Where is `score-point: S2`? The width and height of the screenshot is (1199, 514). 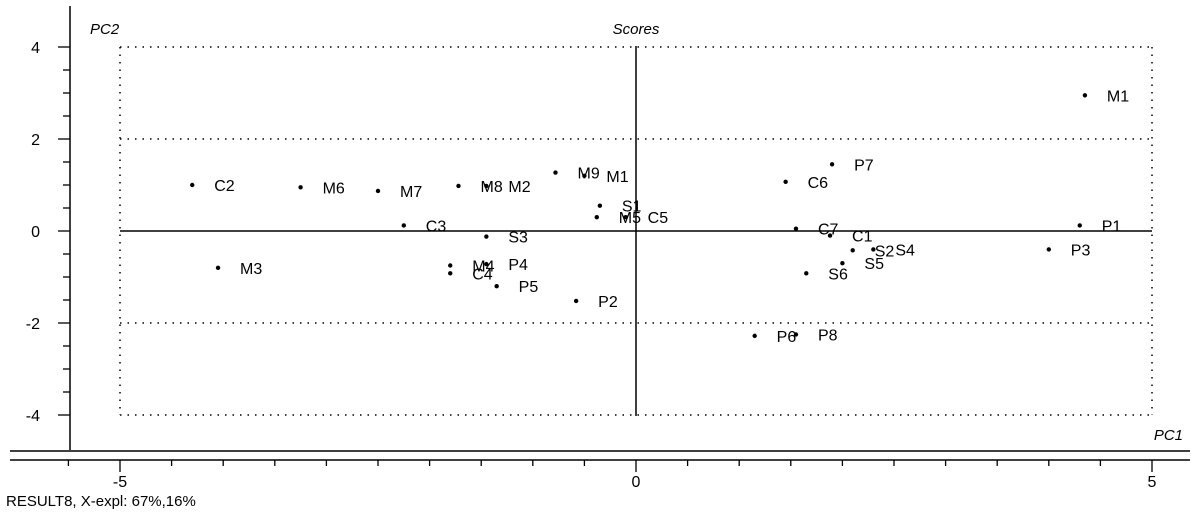
score-point: S2 is located at coordinates (872, 251).